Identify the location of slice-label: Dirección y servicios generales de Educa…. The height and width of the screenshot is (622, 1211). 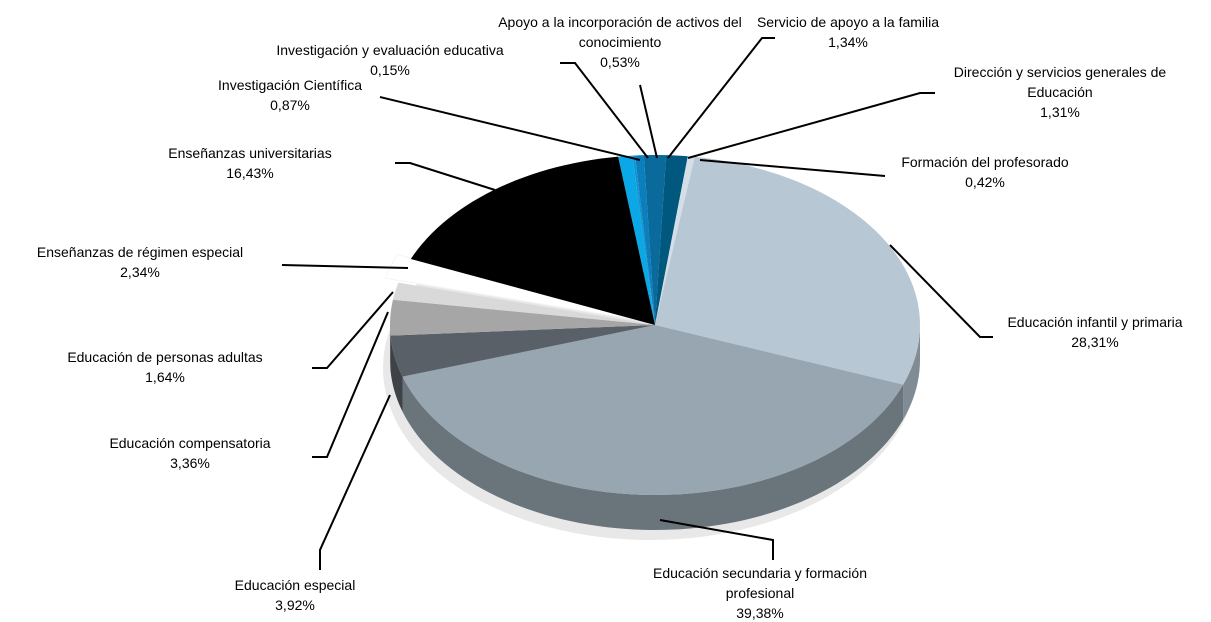
(1060, 92).